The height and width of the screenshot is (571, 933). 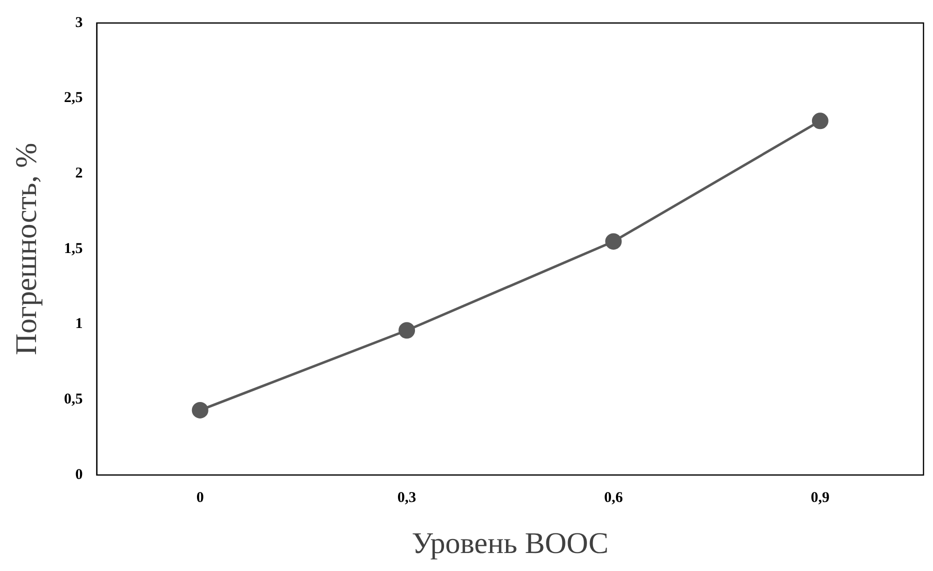 What do you see at coordinates (79, 324) in the screenshot?
I see `y-tick-label: 1` at bounding box center [79, 324].